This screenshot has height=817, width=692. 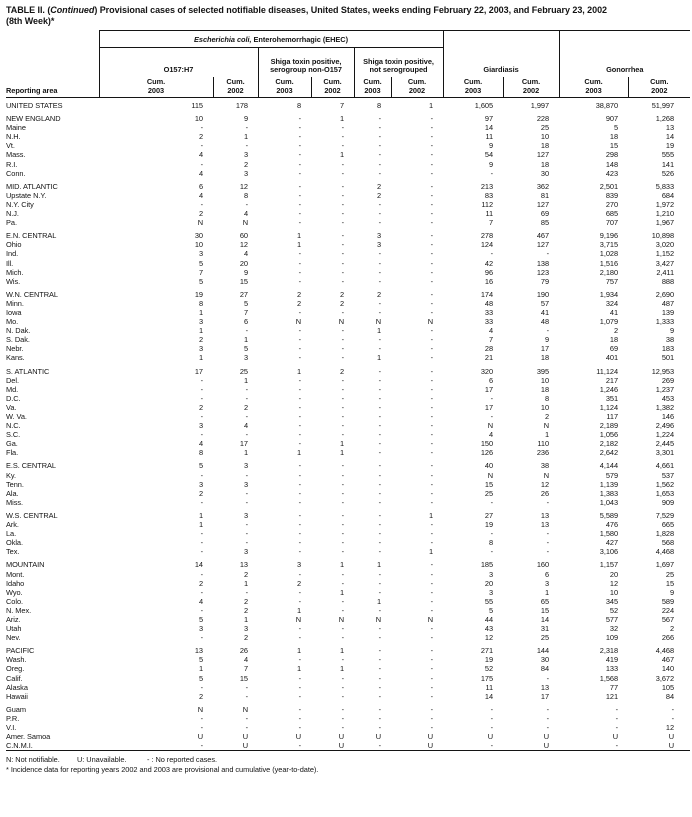 I want to click on value-cell: 174, so click(x=487, y=294).